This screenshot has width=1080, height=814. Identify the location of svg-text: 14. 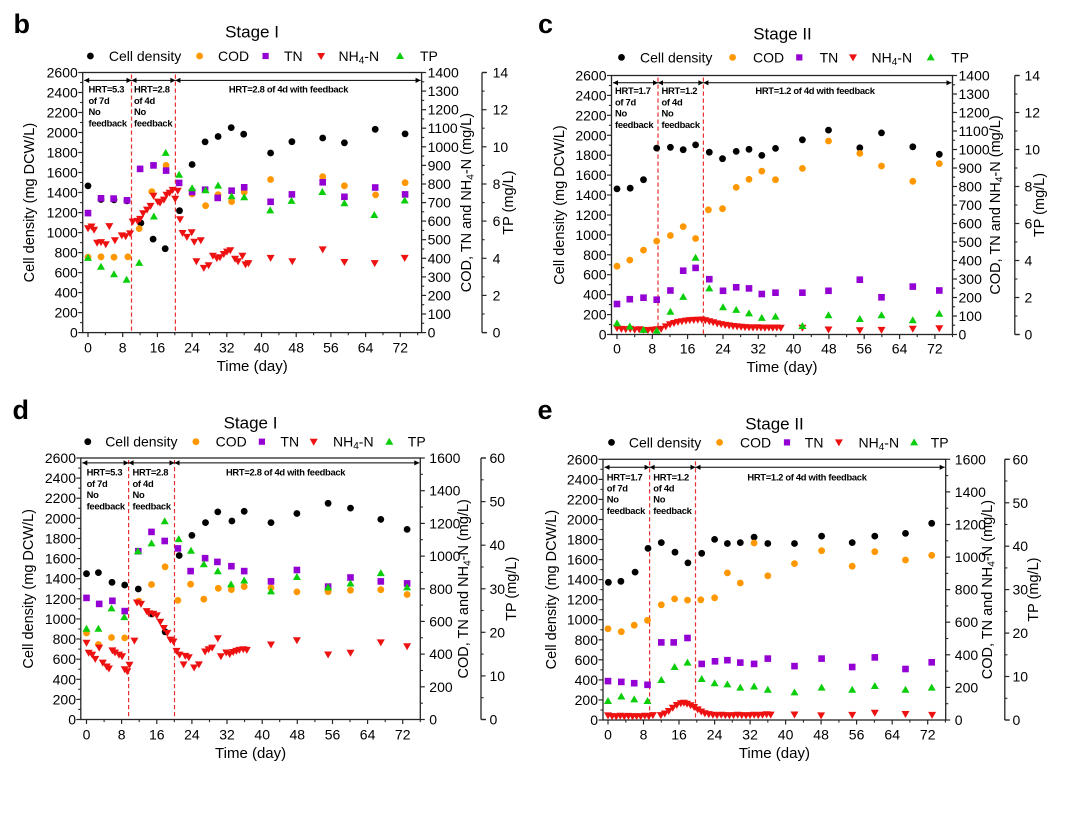
(501, 73).